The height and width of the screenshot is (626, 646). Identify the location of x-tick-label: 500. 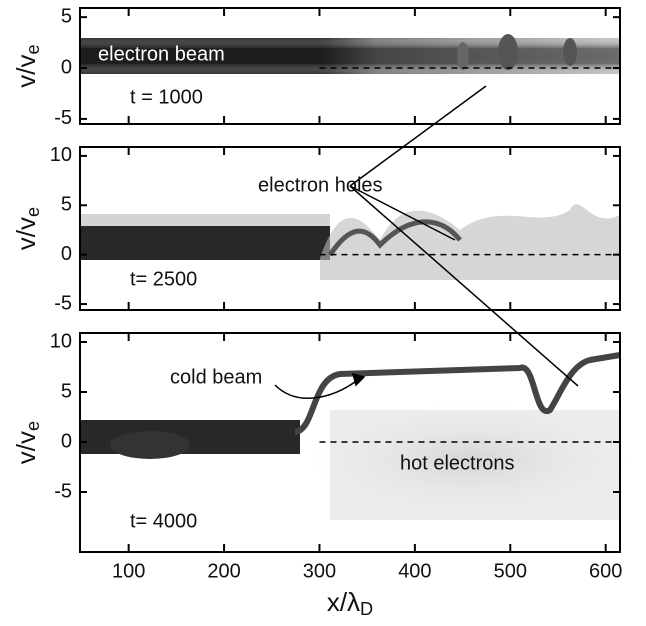
(510, 571).